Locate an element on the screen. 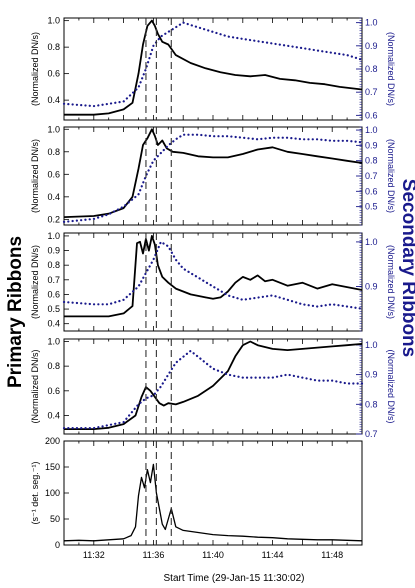  primary-ribbons-label: Primary Ribbons is located at coordinates (15, 312).